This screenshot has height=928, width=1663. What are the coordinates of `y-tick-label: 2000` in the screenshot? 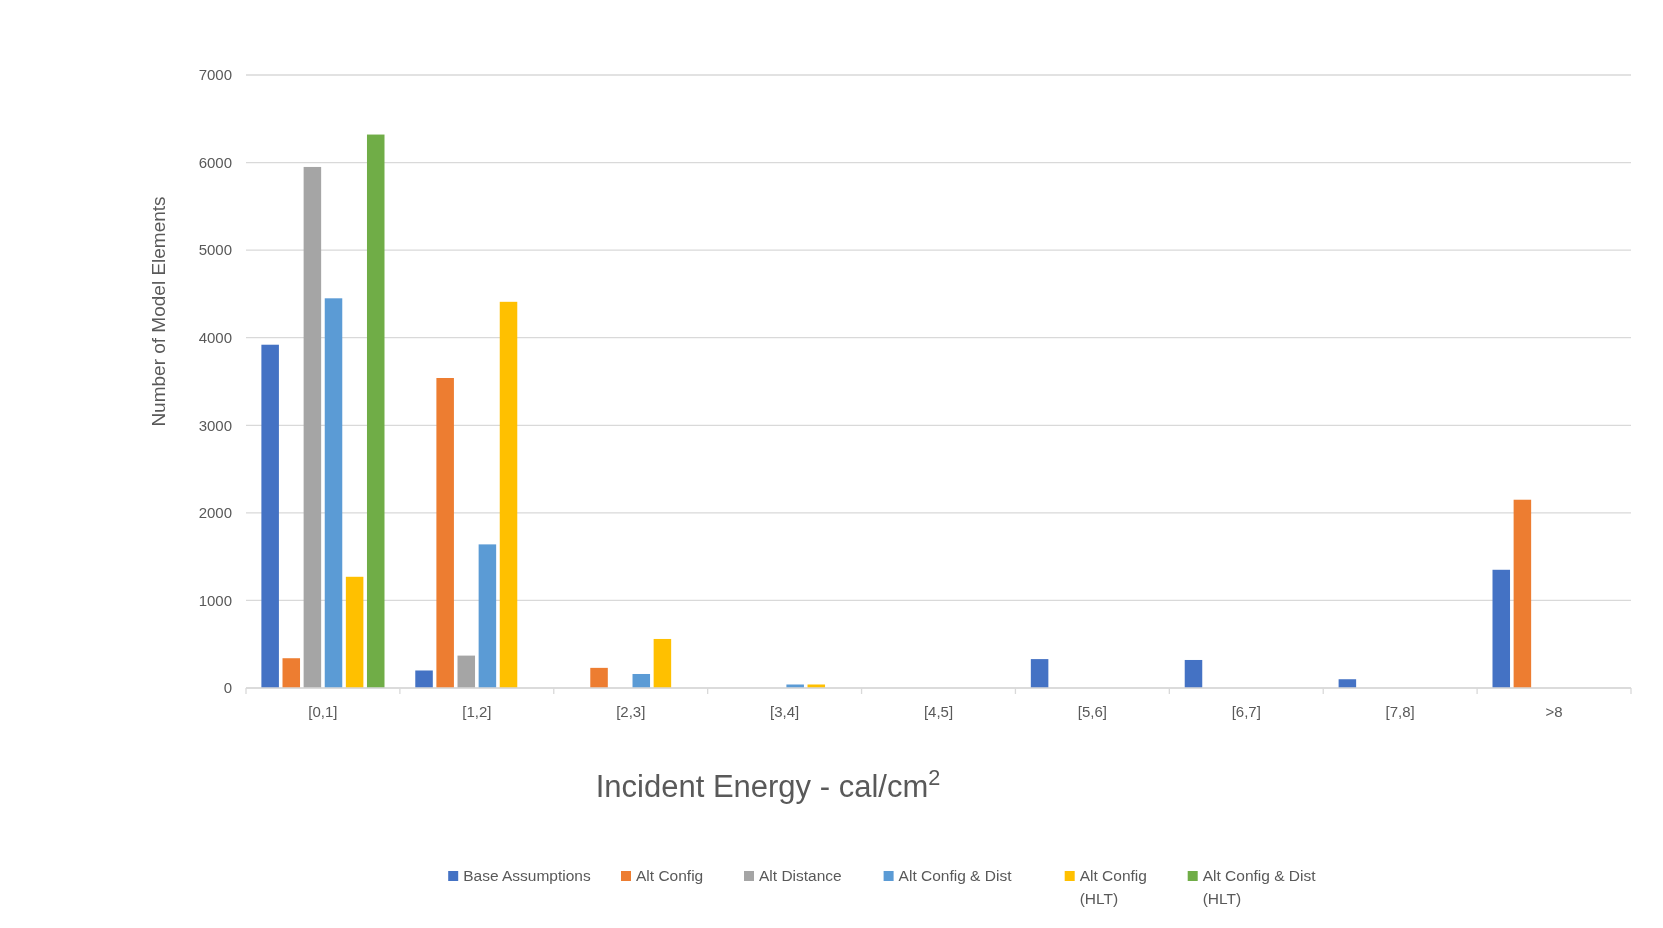 It's located at (215, 513).